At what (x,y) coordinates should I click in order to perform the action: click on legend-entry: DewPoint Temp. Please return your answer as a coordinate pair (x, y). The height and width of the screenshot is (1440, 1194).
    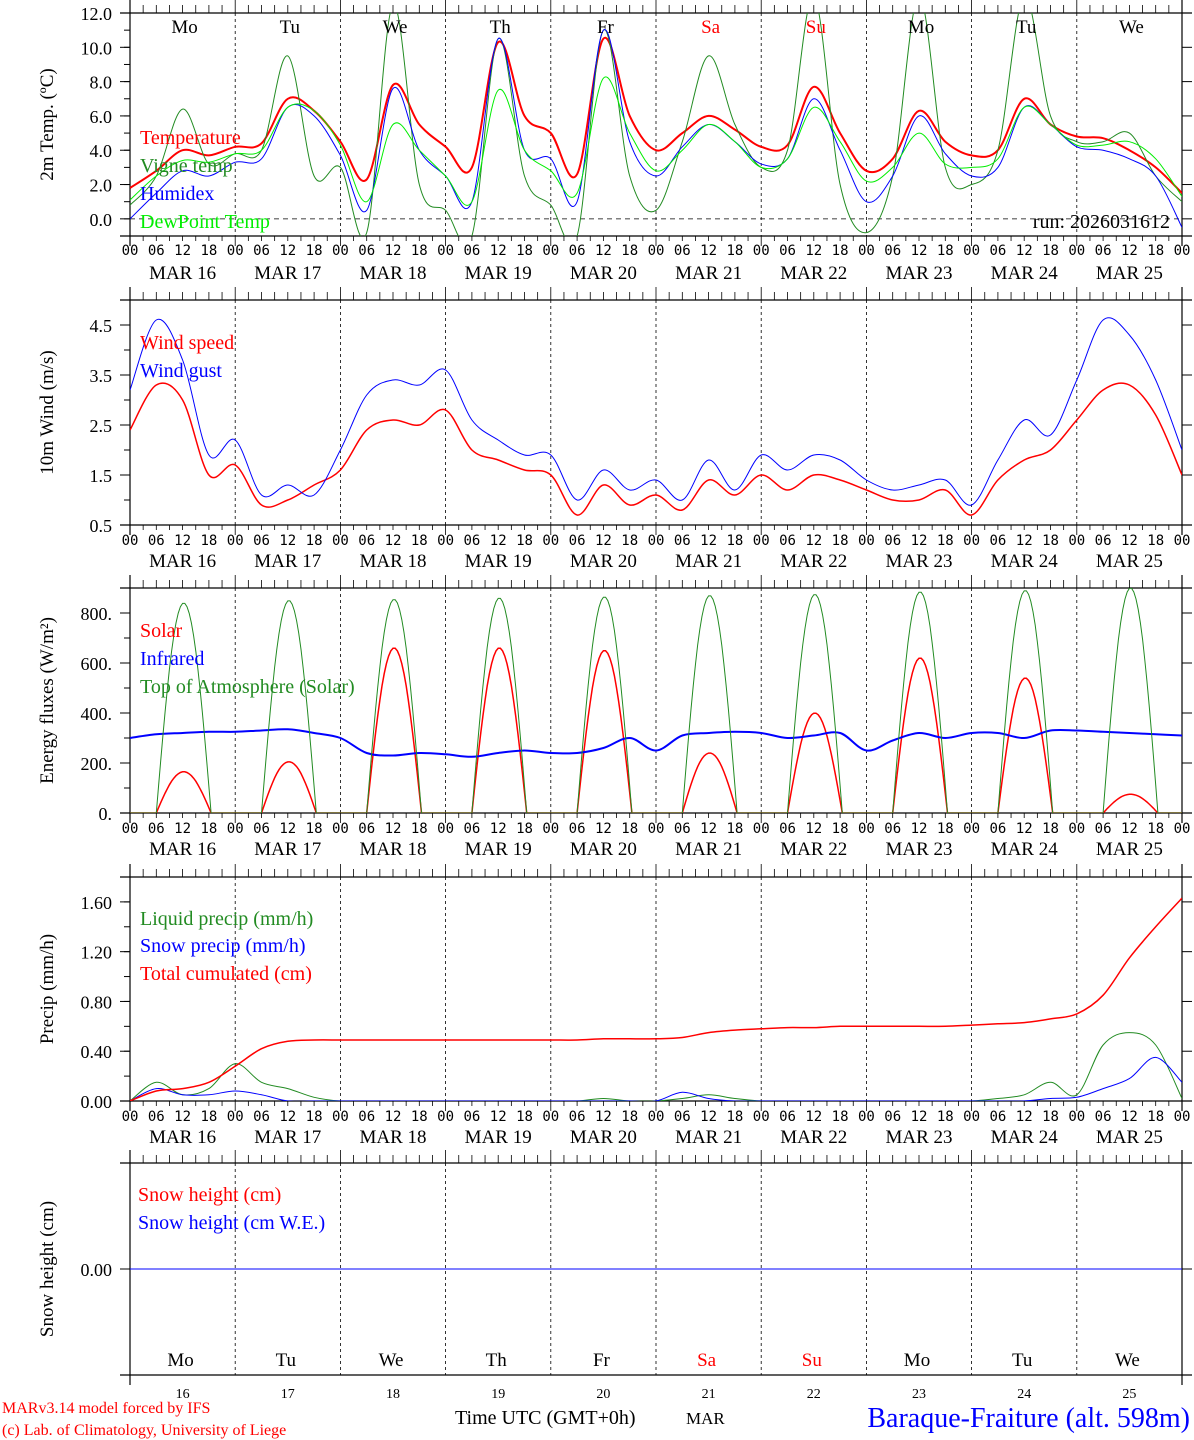
    Looking at the image, I should click on (205, 222).